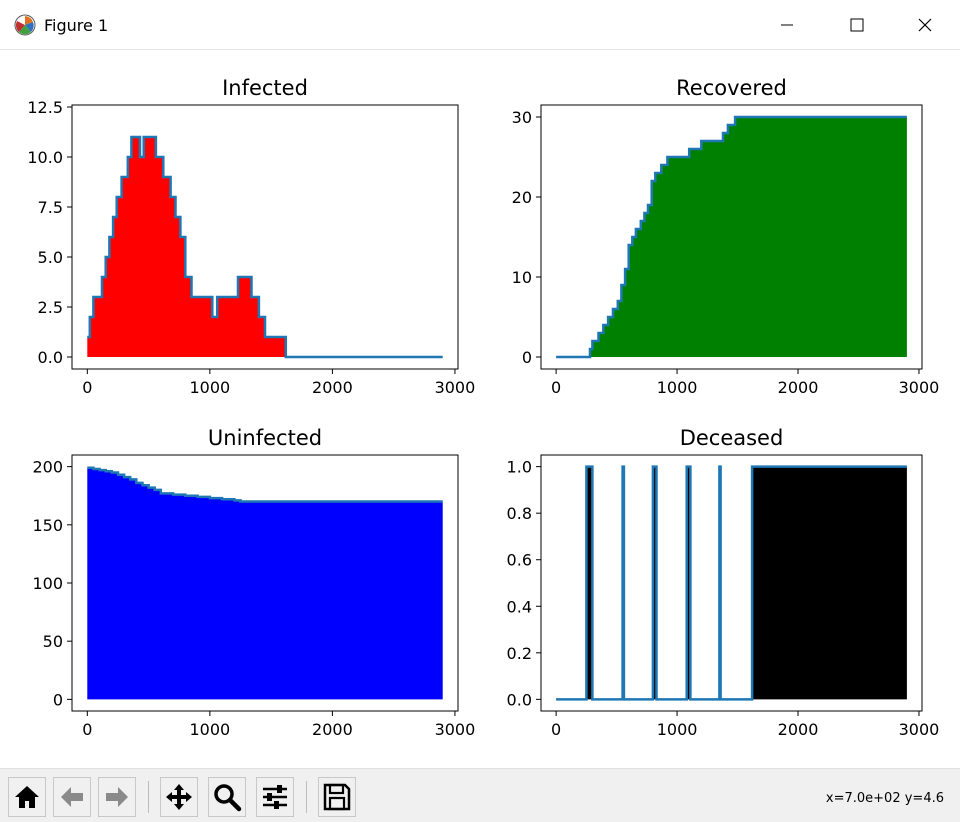 This screenshot has height=822, width=960. I want to click on y-tick-label: 10, so click(522, 277).